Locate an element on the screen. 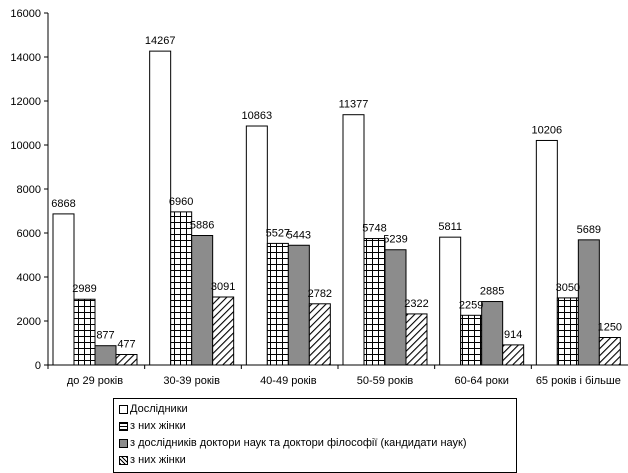  data-label: 11377 is located at coordinates (354, 105).